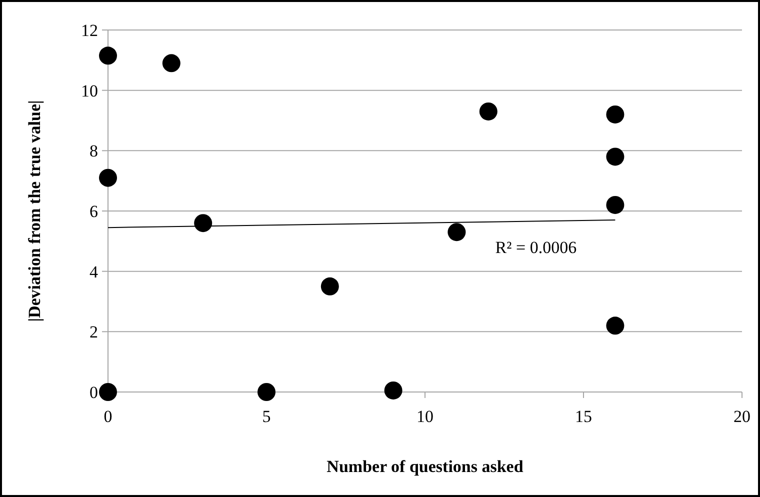 The image size is (760, 497). What do you see at coordinates (89, 90) in the screenshot?
I see `y-tick-label: 10` at bounding box center [89, 90].